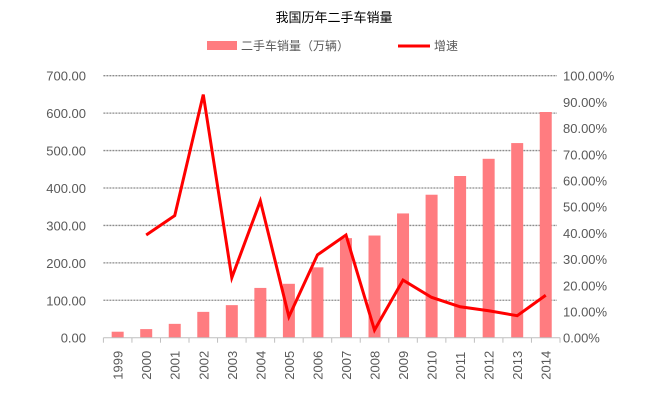 Image resolution: width=668 pixels, height=404 pixels. Describe the element at coordinates (489, 365) in the screenshot. I see `x-tick-label: 2012` at that location.